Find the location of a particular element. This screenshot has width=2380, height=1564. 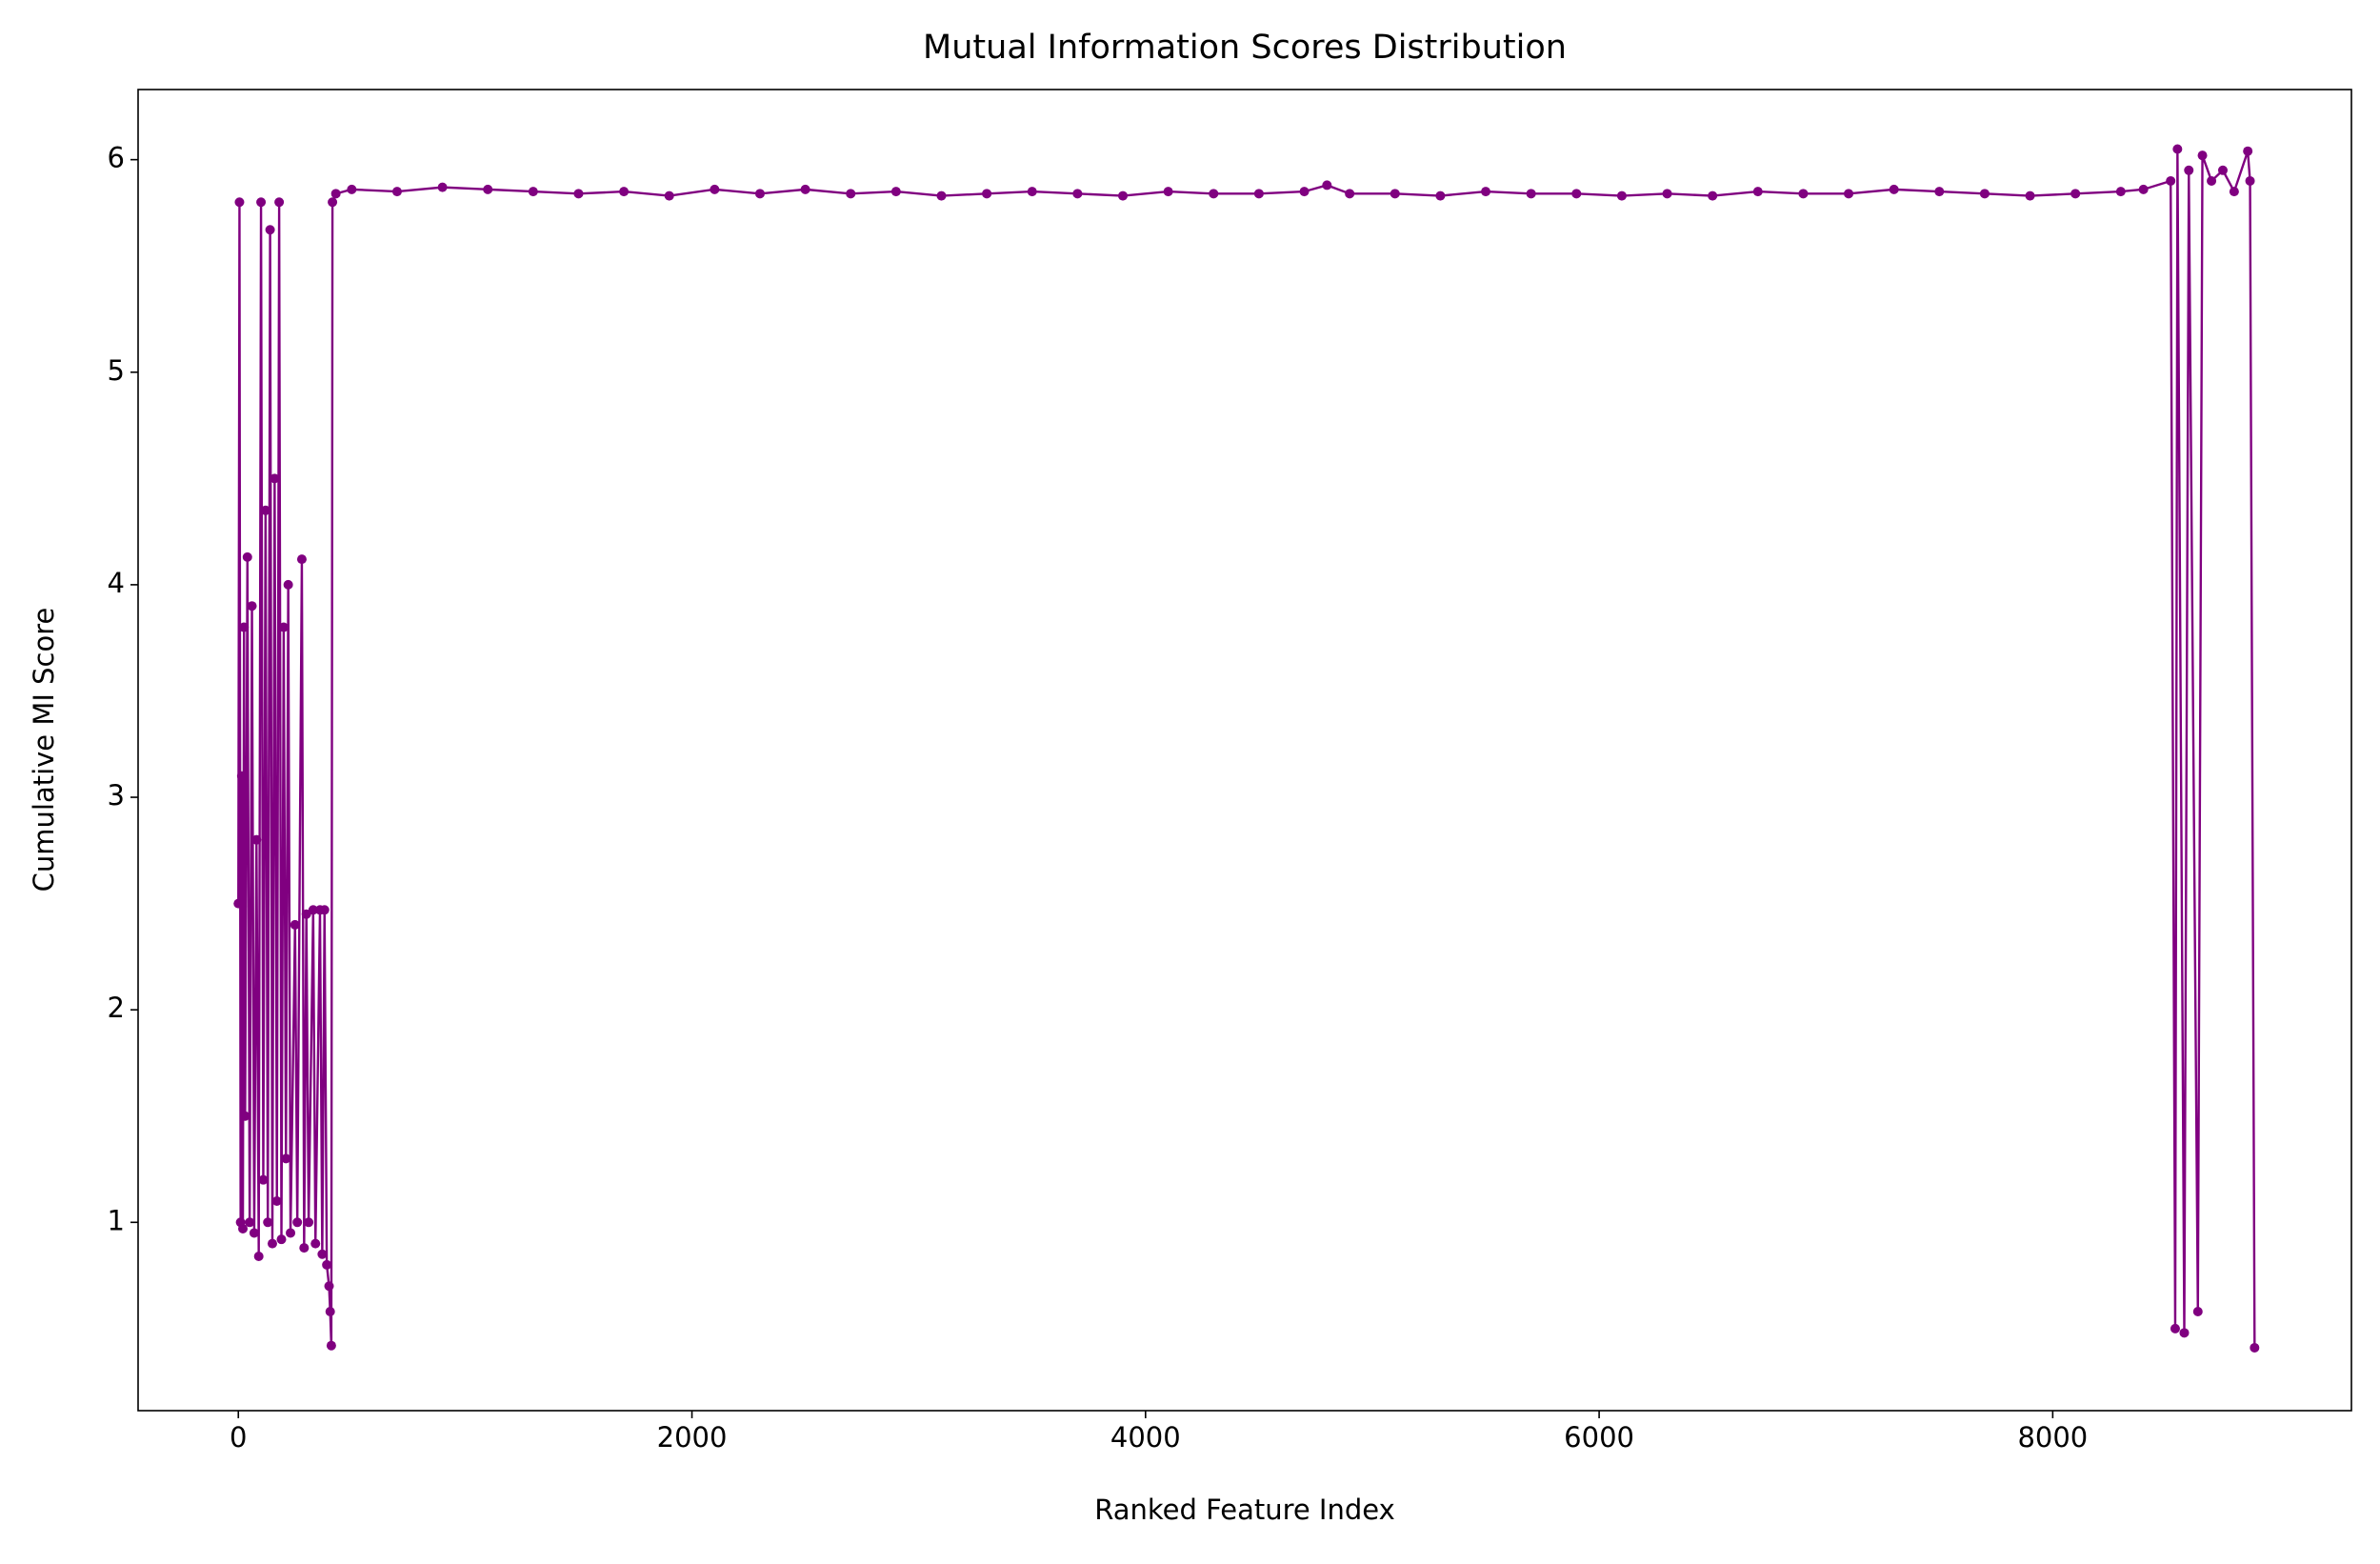

y-tick-label: 5 is located at coordinates (116, 370).